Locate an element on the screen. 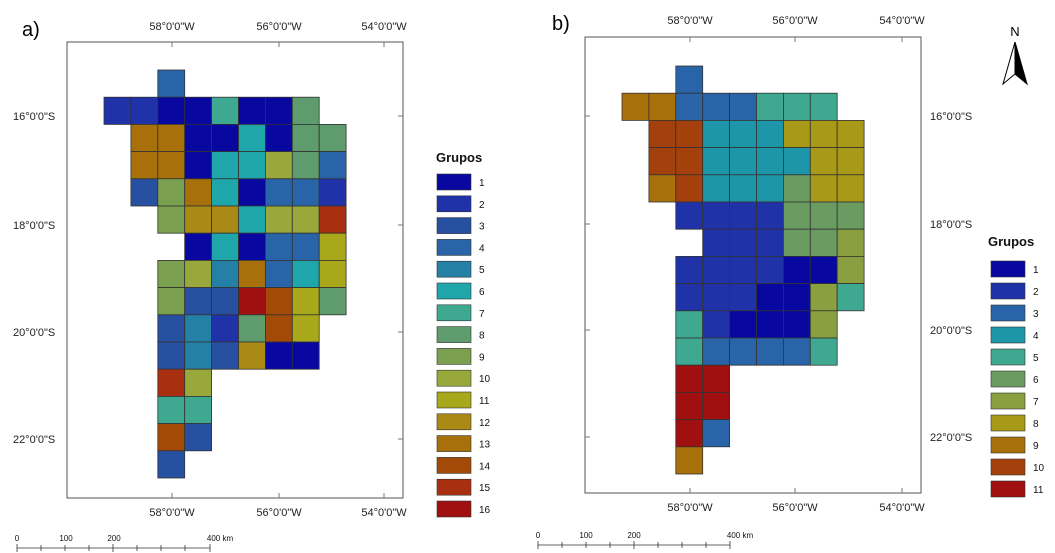  panel-a-cell-r3-c3 is located at coordinates (198, 165).